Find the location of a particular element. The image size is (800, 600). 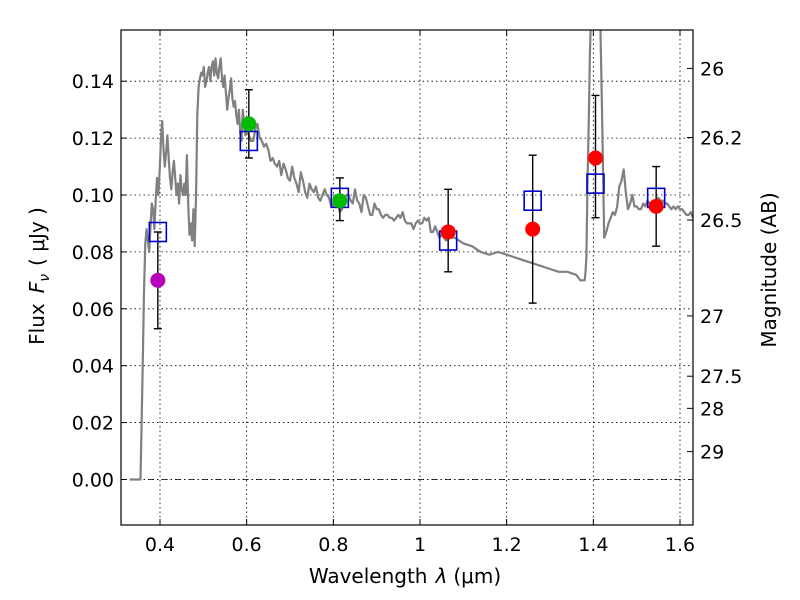

y2-tick-label: 26.5 is located at coordinates (721, 221).